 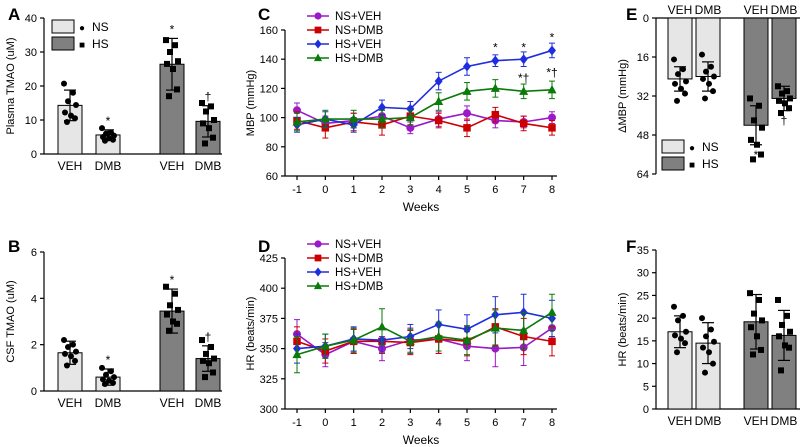 I want to click on y-tick-label: 30, so click(x=31, y=53).